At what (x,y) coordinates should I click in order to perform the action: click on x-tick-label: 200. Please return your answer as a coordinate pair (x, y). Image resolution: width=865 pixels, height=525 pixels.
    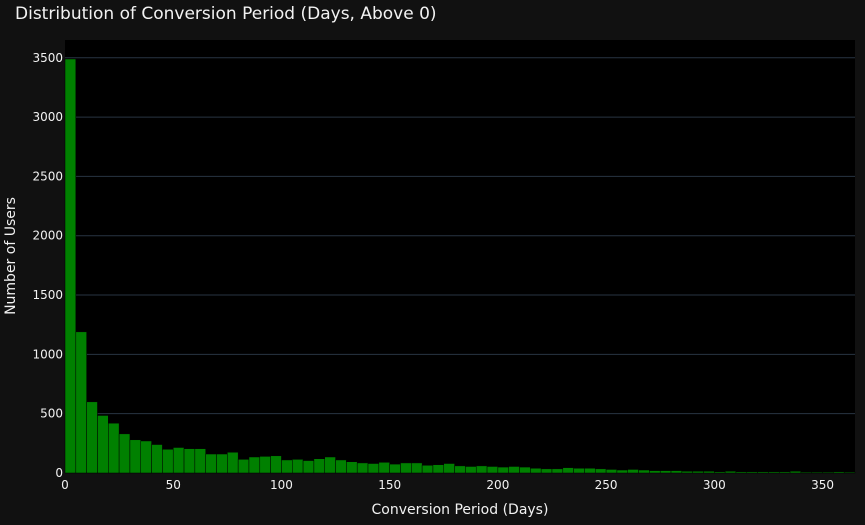
    Looking at the image, I should click on (497, 485).